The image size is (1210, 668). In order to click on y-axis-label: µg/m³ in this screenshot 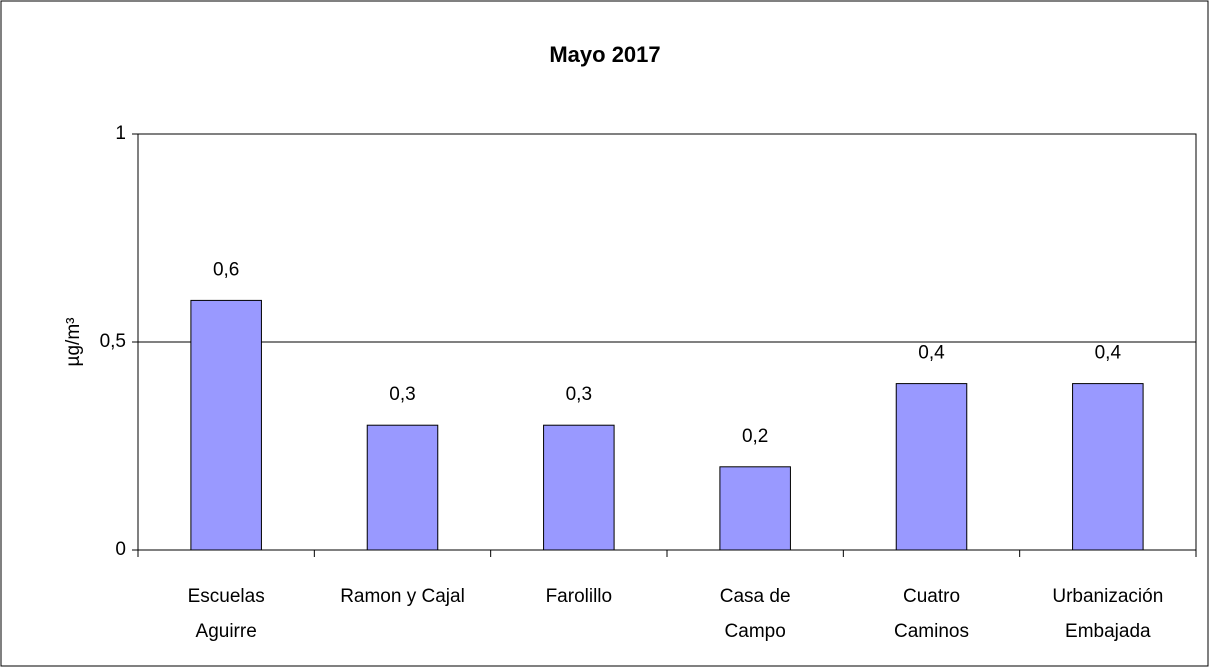, I will do `click(73, 342)`.